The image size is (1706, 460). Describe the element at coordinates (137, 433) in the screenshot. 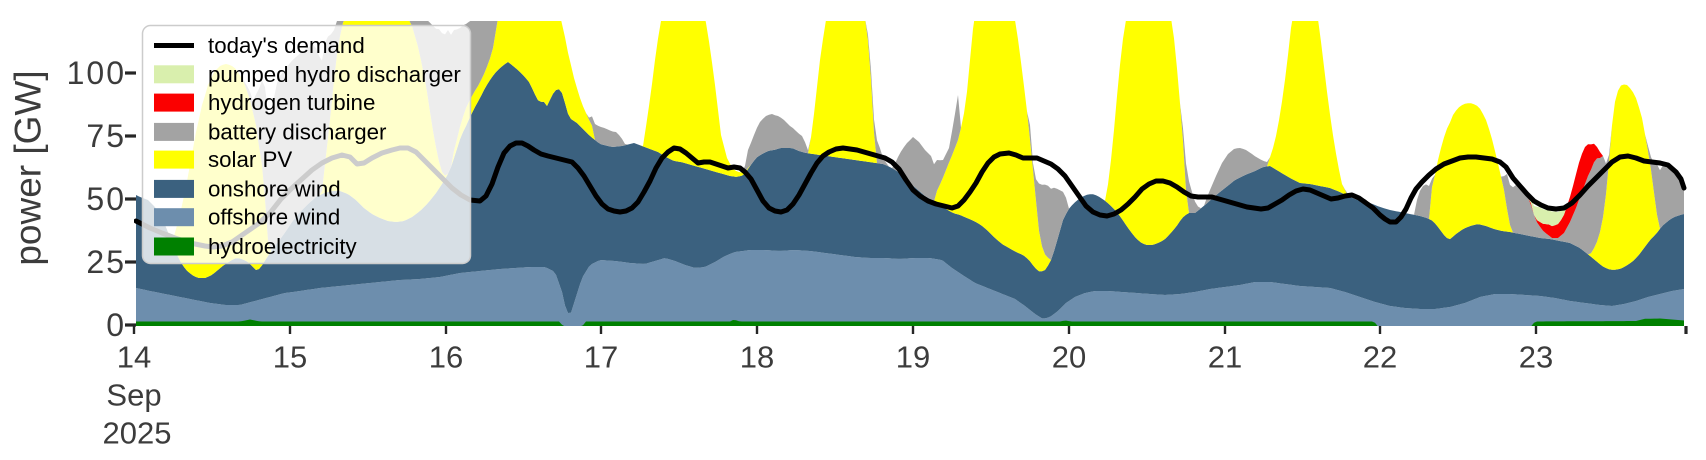

I see `svg-text: 2025` at that location.